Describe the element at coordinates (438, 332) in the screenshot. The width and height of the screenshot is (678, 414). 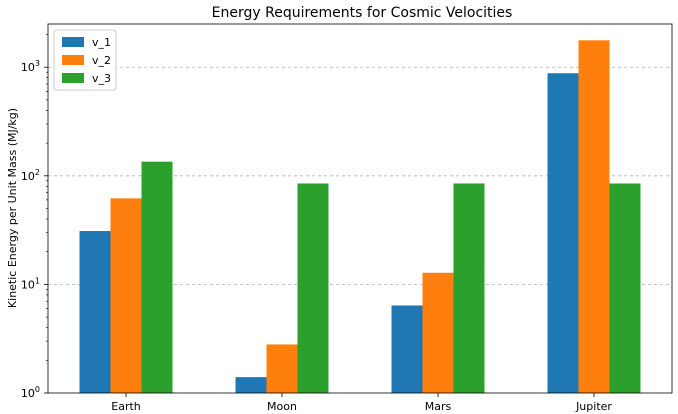
I see `bar-v_2-mars` at that location.